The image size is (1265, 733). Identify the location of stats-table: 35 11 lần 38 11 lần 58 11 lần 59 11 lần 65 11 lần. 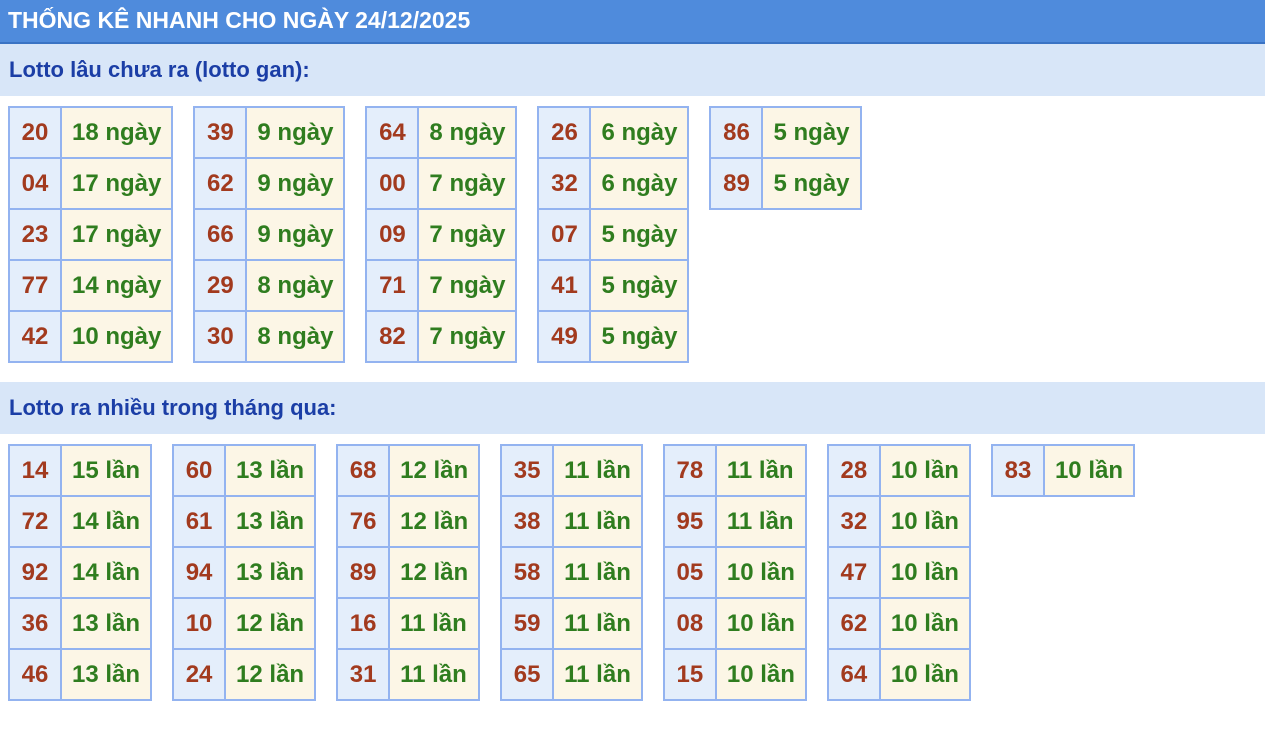
(571, 572).